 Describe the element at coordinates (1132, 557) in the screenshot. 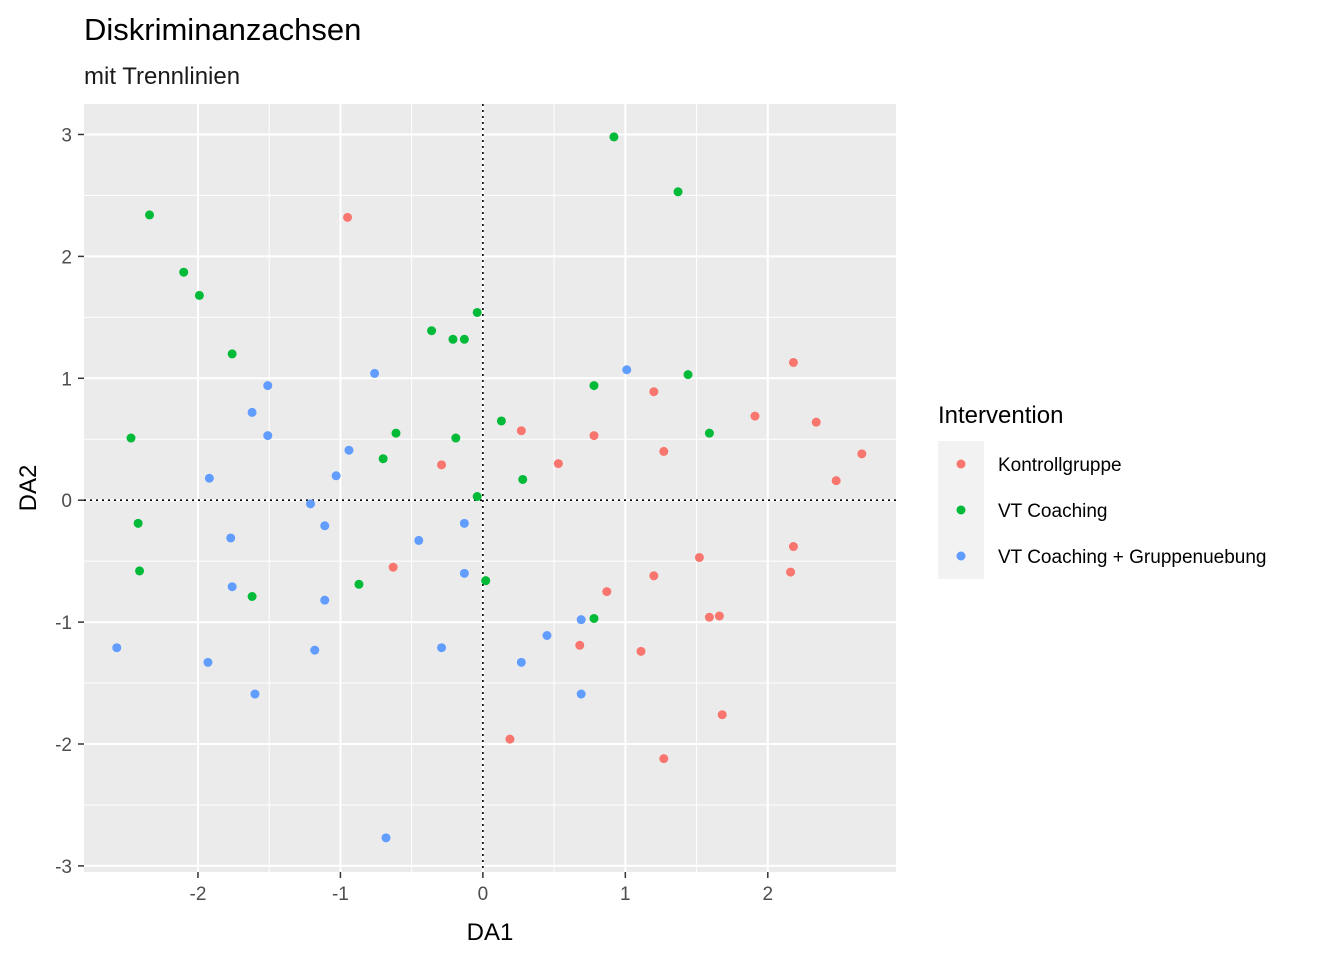

I see `legend-label-2: VT Coaching + Gruppenuebung` at that location.